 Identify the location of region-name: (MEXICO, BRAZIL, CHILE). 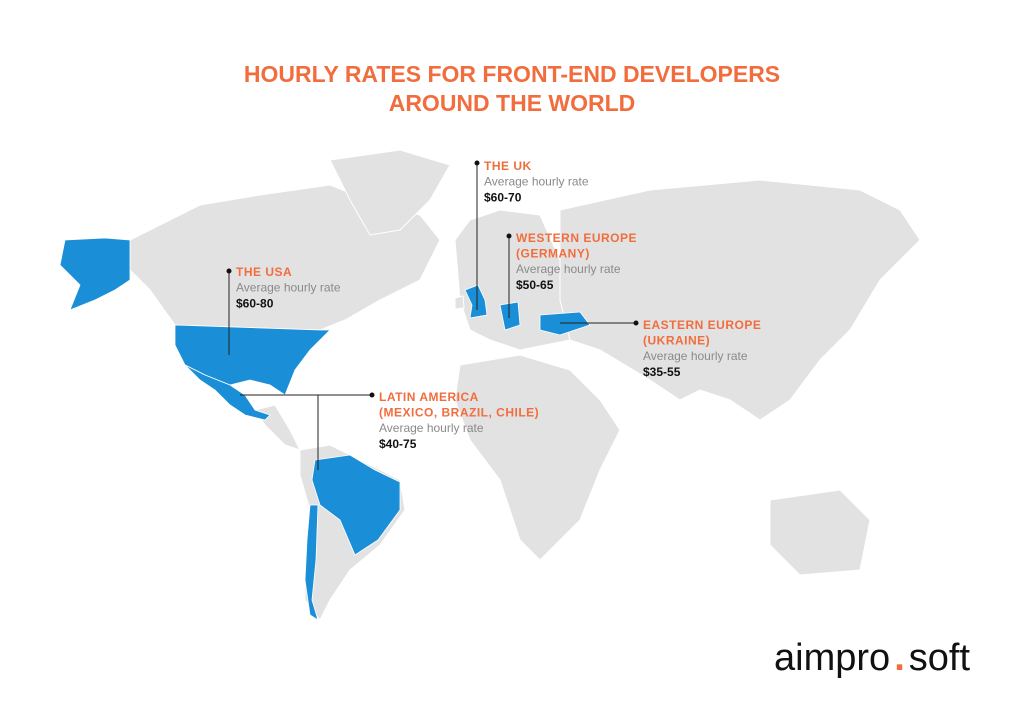
(459, 413).